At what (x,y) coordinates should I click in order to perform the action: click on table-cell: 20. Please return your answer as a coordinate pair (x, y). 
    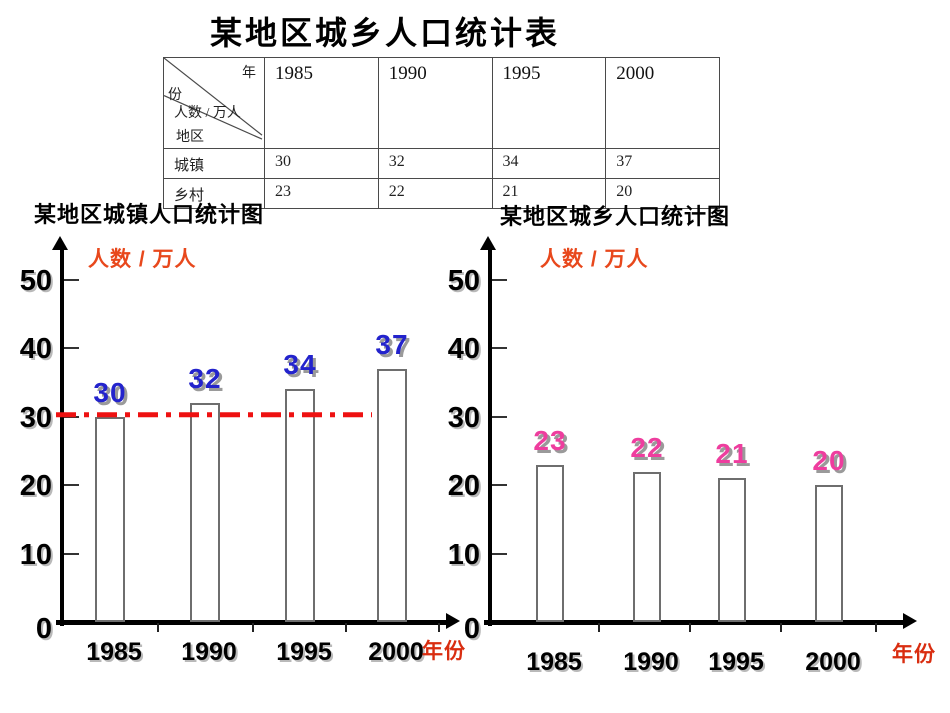
    Looking at the image, I should click on (662, 193).